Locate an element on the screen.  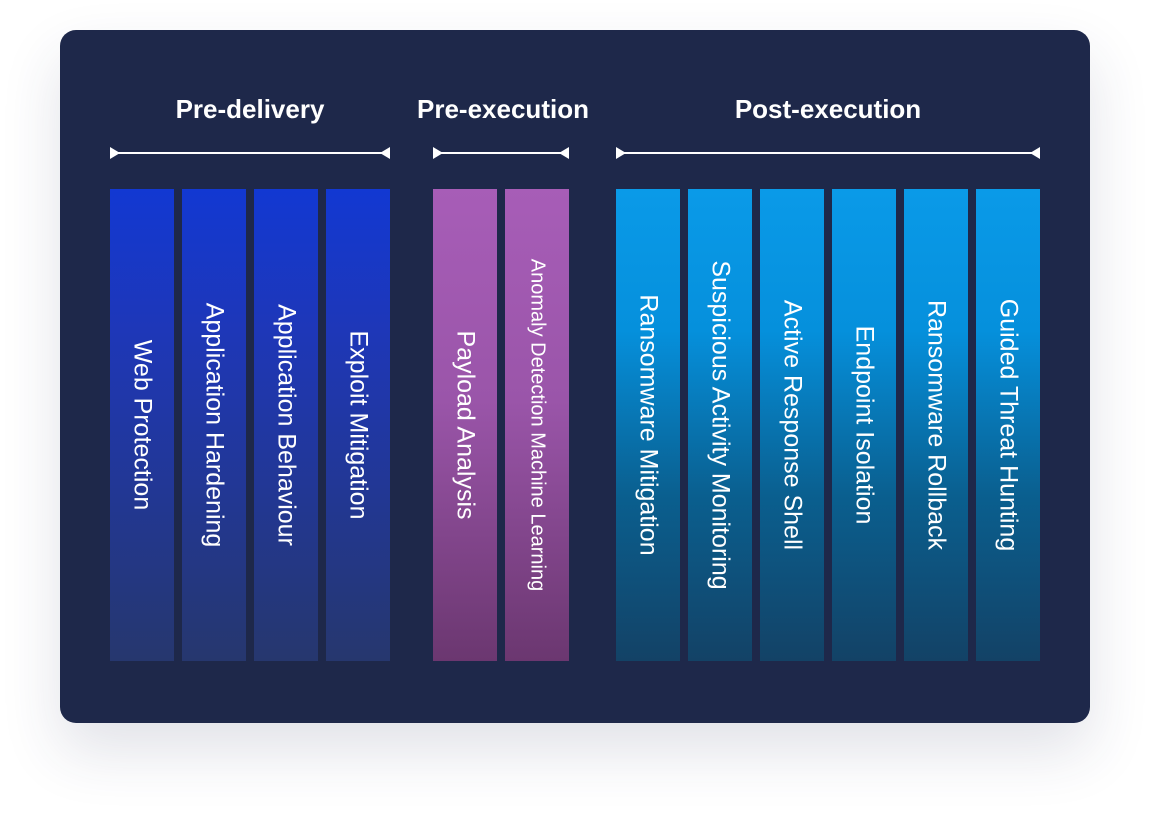
bracket-post-execution is located at coordinates (828, 153).